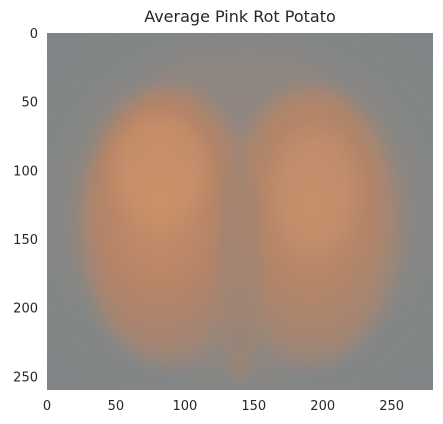 The height and width of the screenshot is (424, 443). Describe the element at coordinates (25, 240) in the screenshot. I see `y-tick-label: 150` at that location.